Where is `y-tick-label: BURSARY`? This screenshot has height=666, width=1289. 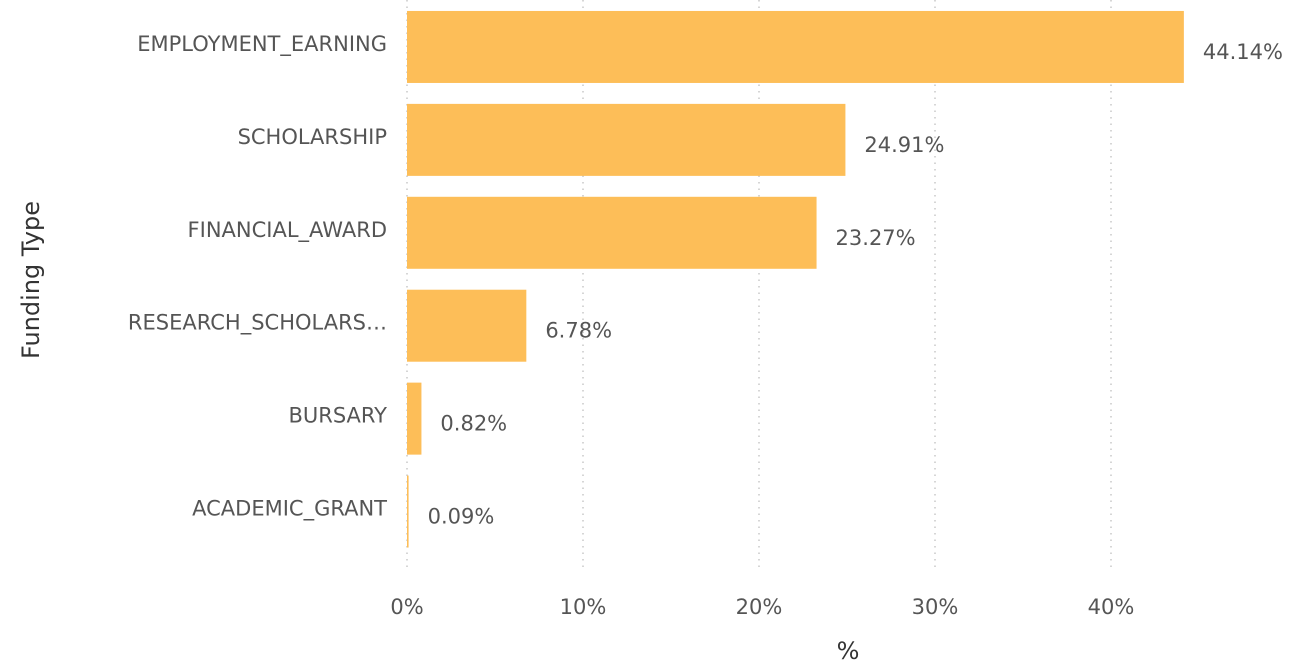 y-tick-label: BURSARY is located at coordinates (337, 416).